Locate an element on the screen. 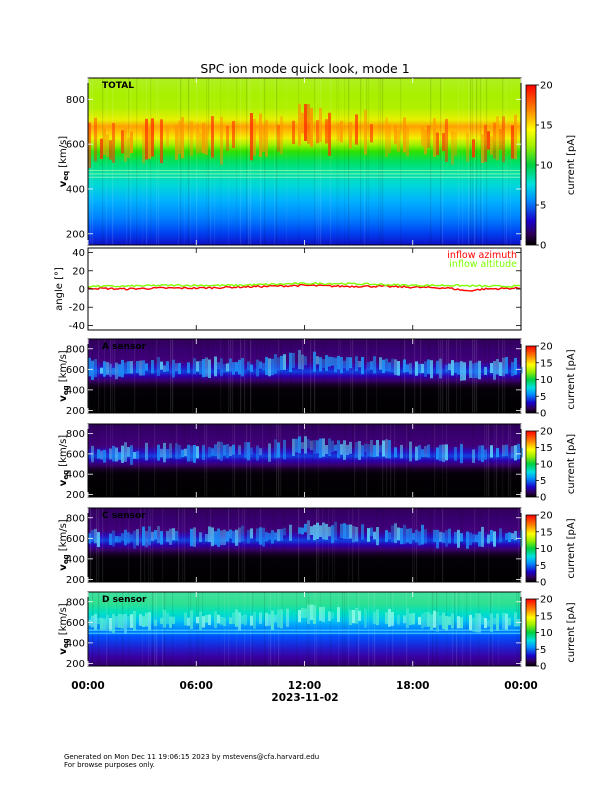 This screenshot has width=612, height=792. y-axis-label: angle [°] is located at coordinates (59, 289).